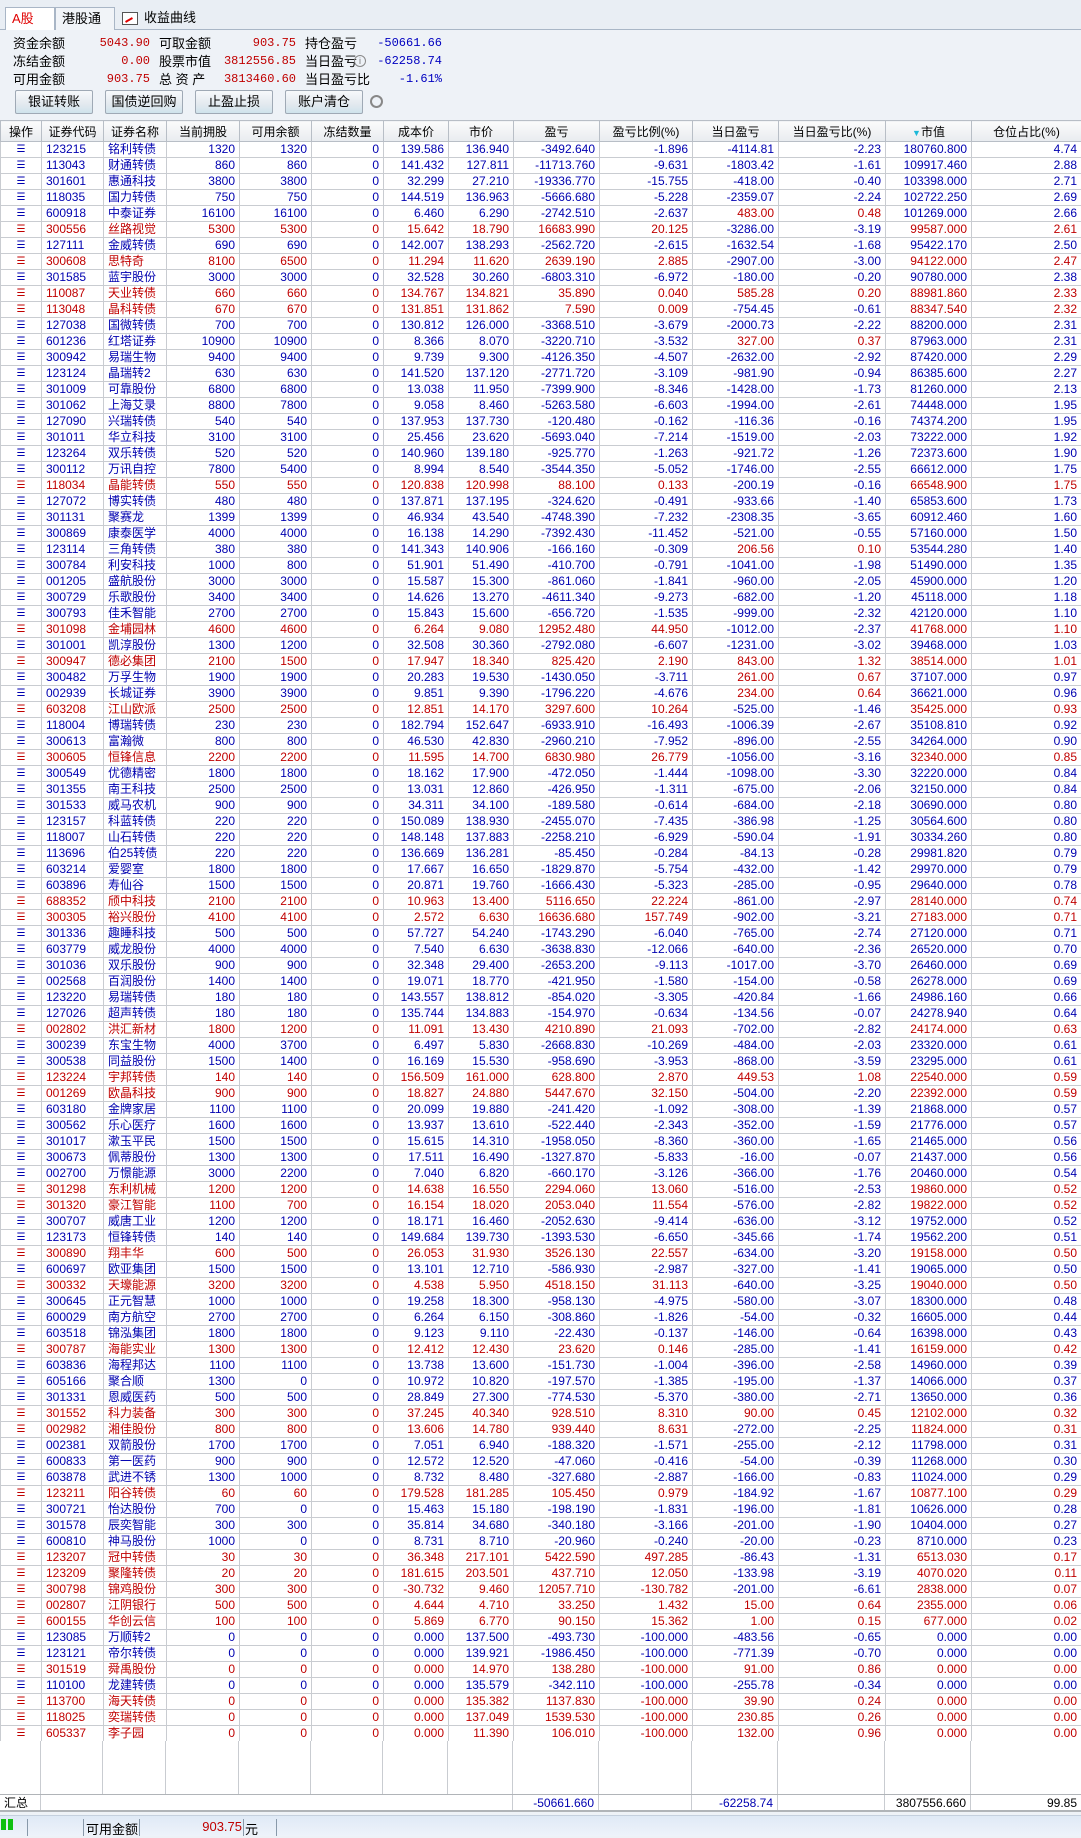 The image size is (1081, 1838). What do you see at coordinates (54, 102) in the screenshot?
I see `bank-transfer-button: 银证转账` at bounding box center [54, 102].